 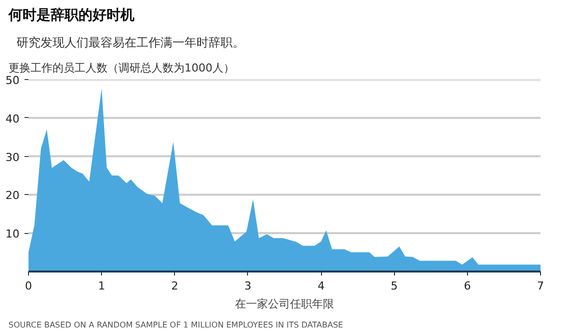 What do you see at coordinates (394, 286) in the screenshot?
I see `x-tick-label: 5` at bounding box center [394, 286].